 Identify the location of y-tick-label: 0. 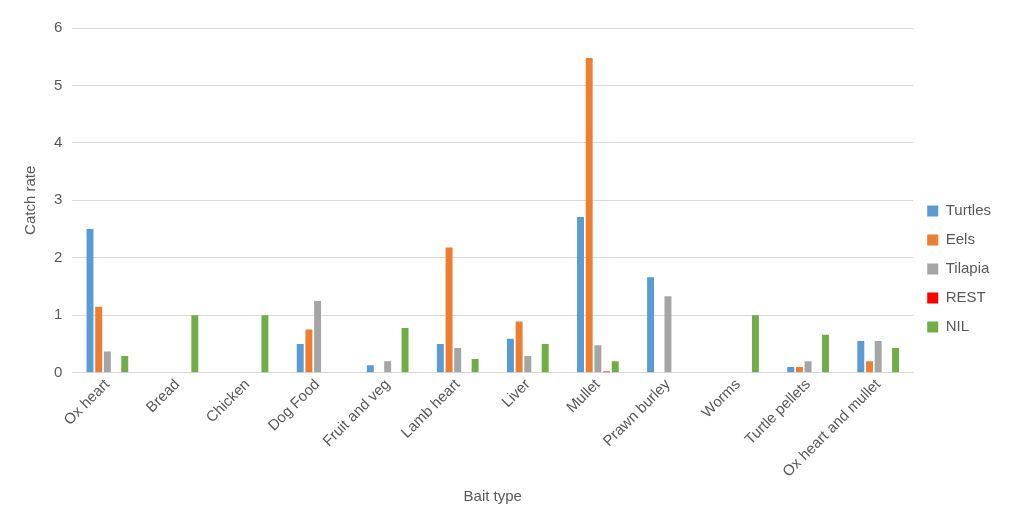
(58, 371).